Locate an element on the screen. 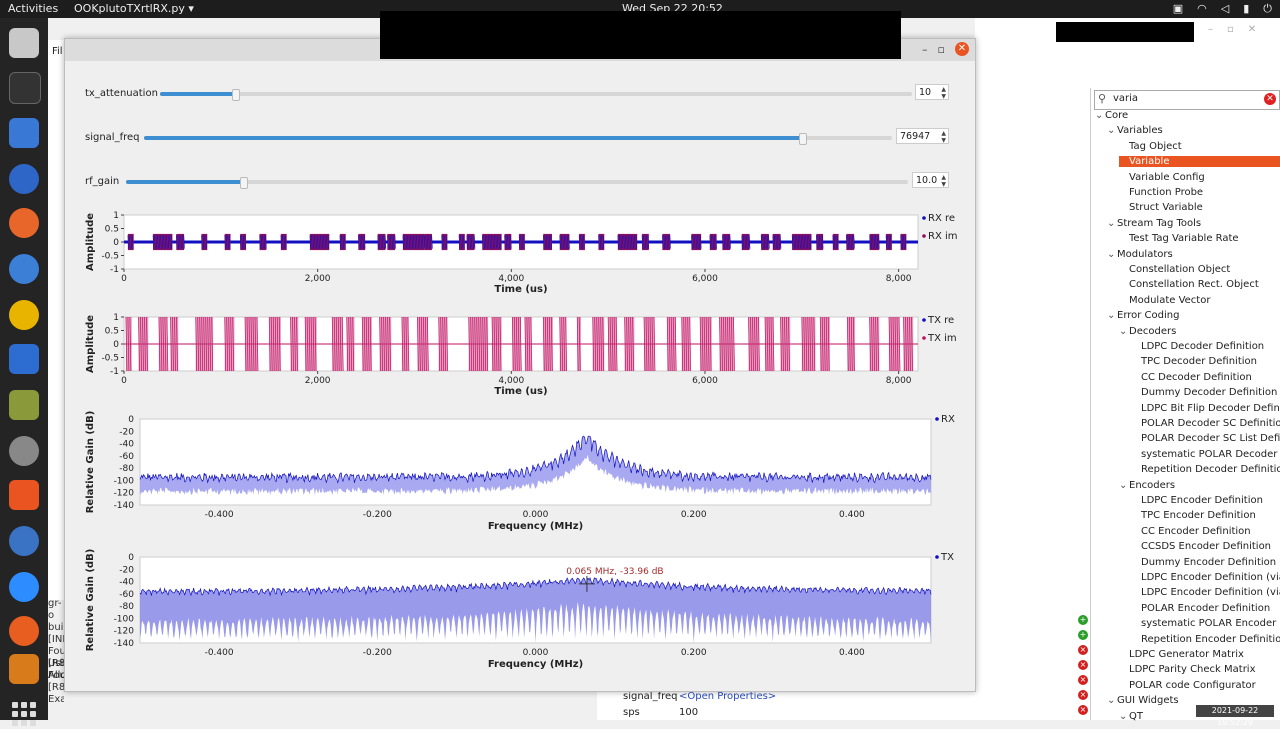  terminal-icon is located at coordinates (25, 88).